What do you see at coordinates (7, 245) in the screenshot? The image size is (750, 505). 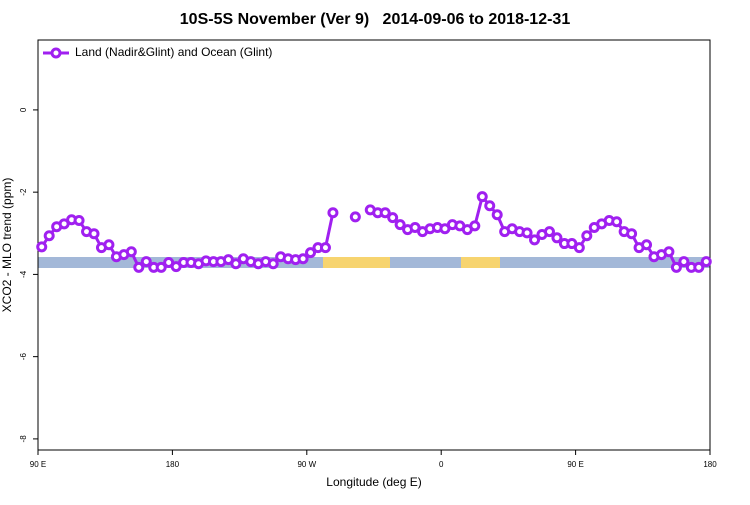 I see `y-axis-label: XCO2 - MLO trend (ppm)` at bounding box center [7, 245].